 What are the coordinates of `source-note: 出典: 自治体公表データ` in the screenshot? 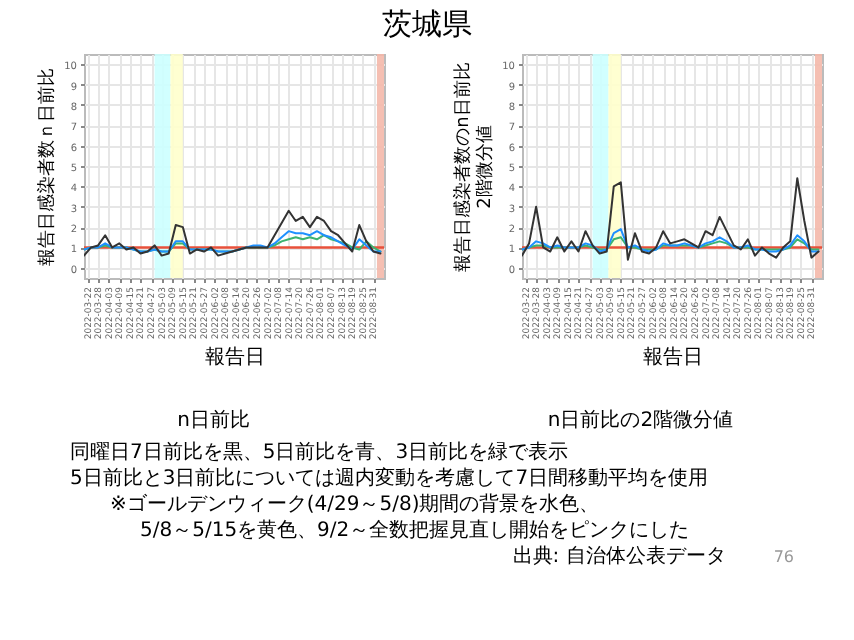 It's located at (619, 557).